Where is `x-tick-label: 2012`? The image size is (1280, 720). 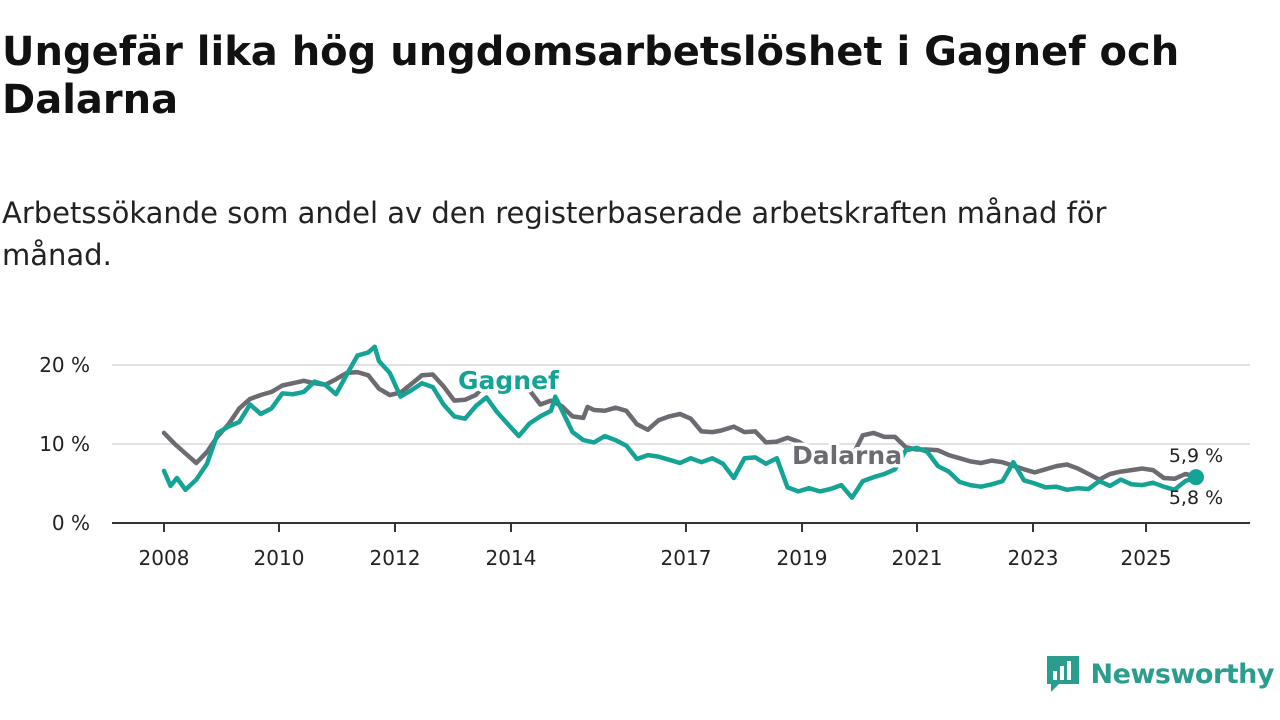
x-tick-label: 2012 is located at coordinates (395, 558).